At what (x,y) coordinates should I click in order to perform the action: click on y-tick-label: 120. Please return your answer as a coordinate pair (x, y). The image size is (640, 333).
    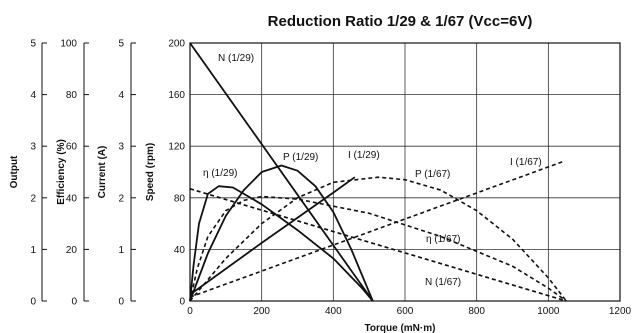
    Looking at the image, I should click on (176, 147).